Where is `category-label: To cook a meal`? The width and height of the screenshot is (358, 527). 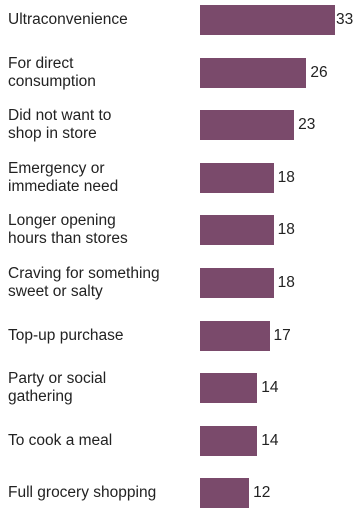 category-label: To cook a meal is located at coordinates (60, 440).